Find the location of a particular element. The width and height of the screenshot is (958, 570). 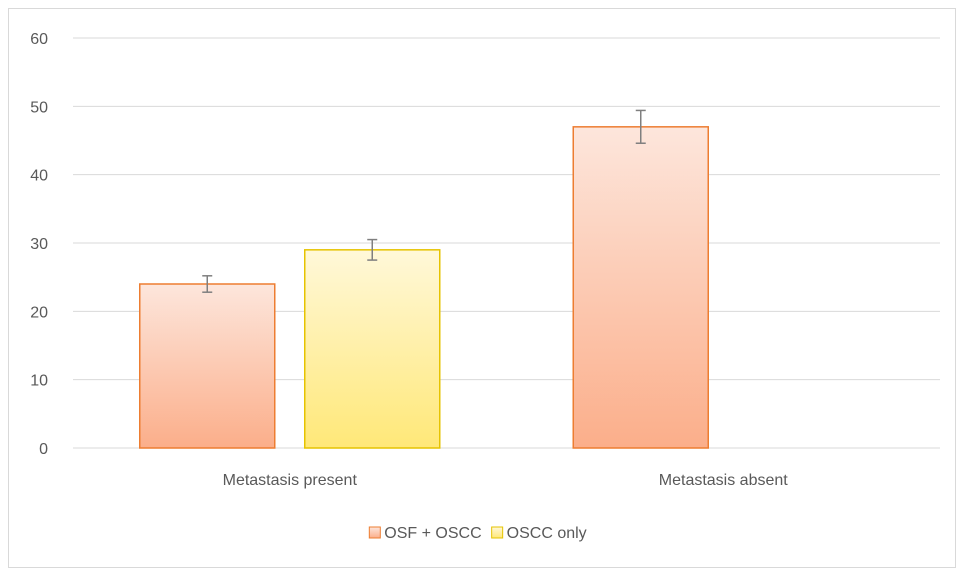

y-axis-tick-labels: 0 10 20 30 40 50 60 is located at coordinates (39, 244).